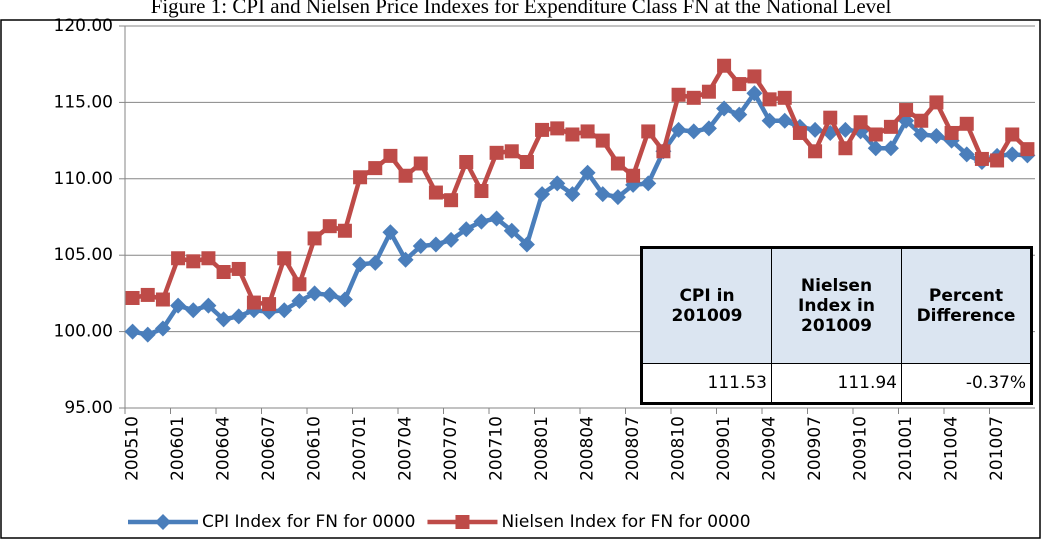 The image size is (1042, 539). What do you see at coordinates (679, 448) in the screenshot?
I see `x-tick-label: 200810` at bounding box center [679, 448].